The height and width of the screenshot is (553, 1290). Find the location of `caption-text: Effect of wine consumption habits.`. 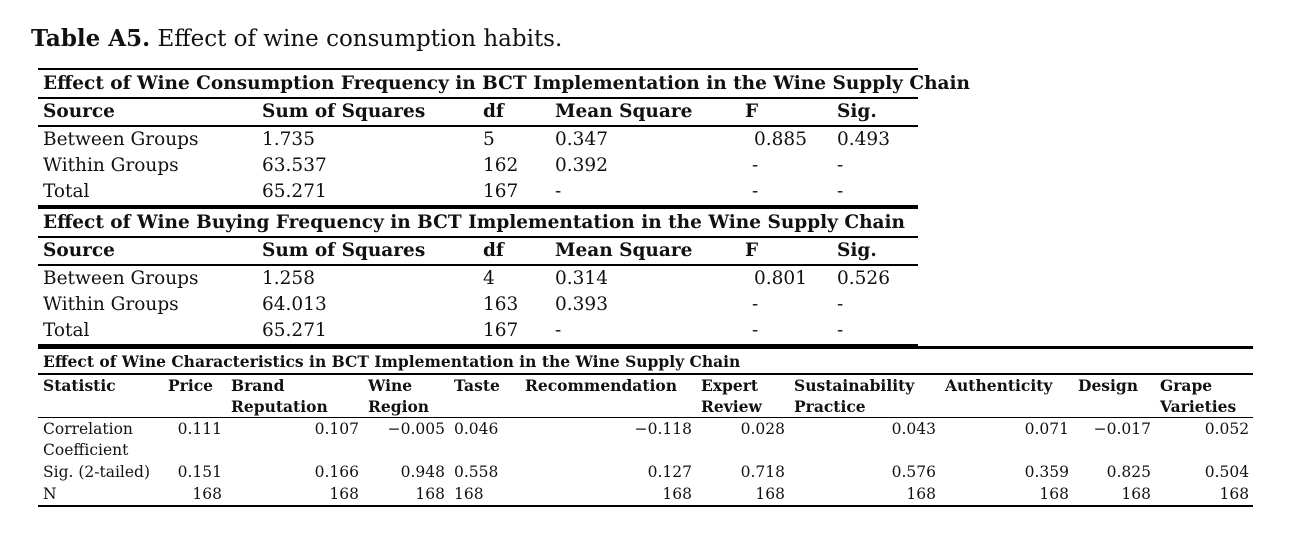

caption-text: Effect of wine consumption habits. is located at coordinates (356, 39).